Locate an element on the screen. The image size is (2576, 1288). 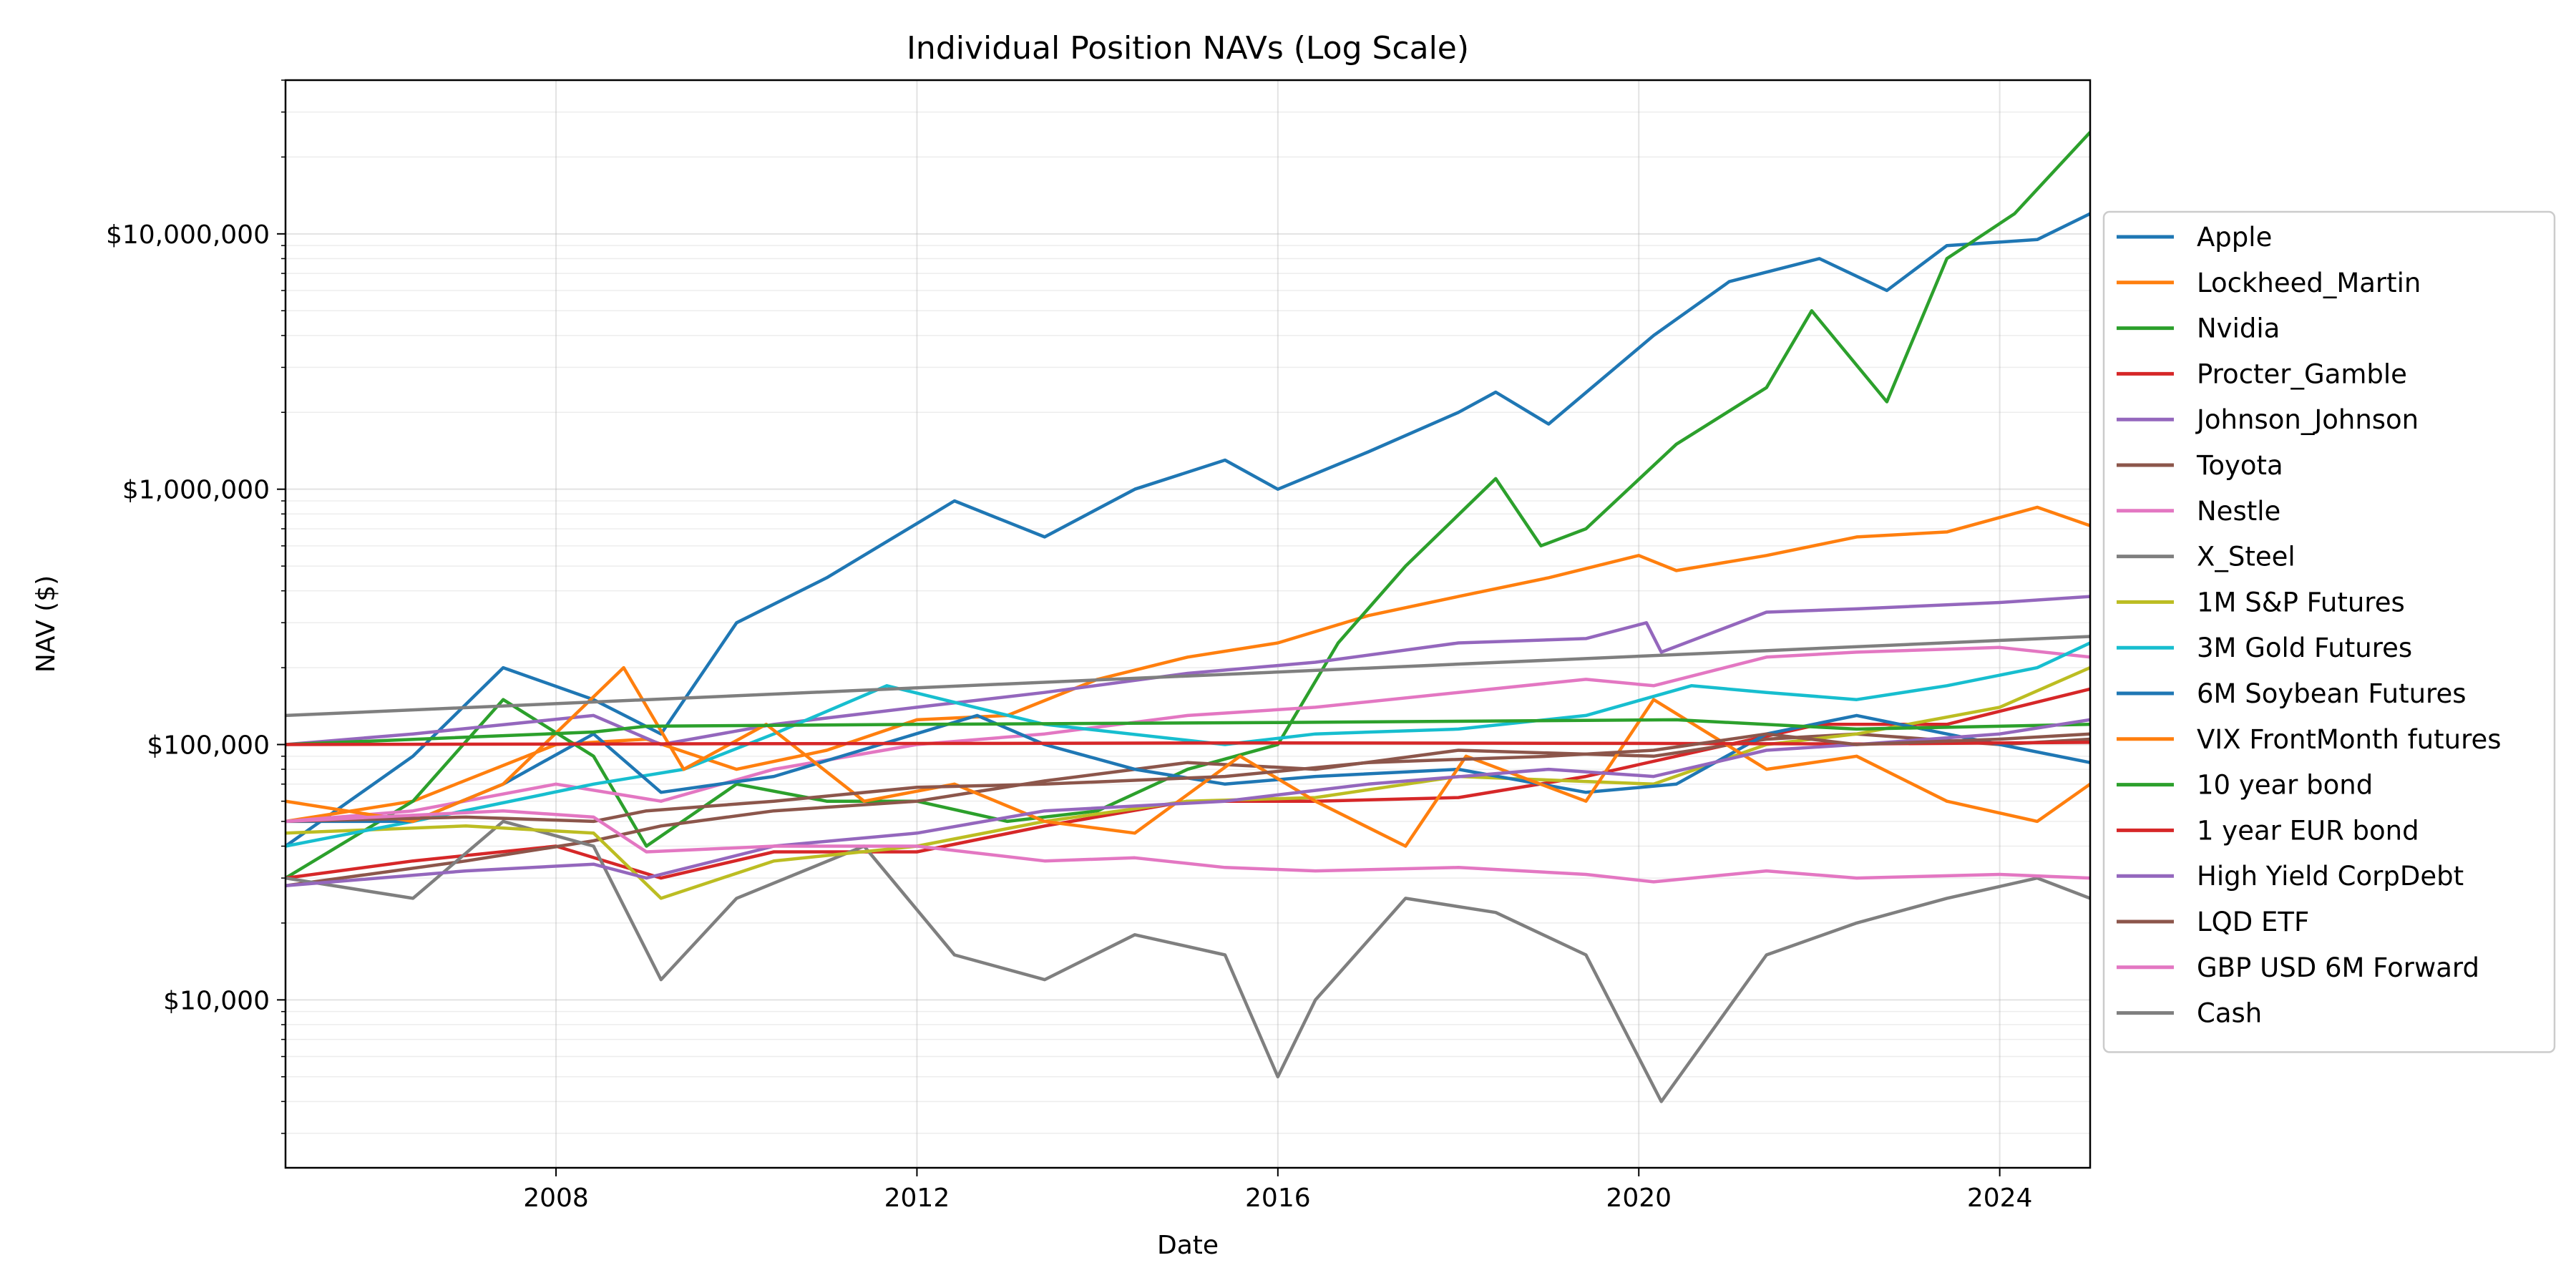
series-line-high-yield-corpdebt is located at coordinates (1188, 803).